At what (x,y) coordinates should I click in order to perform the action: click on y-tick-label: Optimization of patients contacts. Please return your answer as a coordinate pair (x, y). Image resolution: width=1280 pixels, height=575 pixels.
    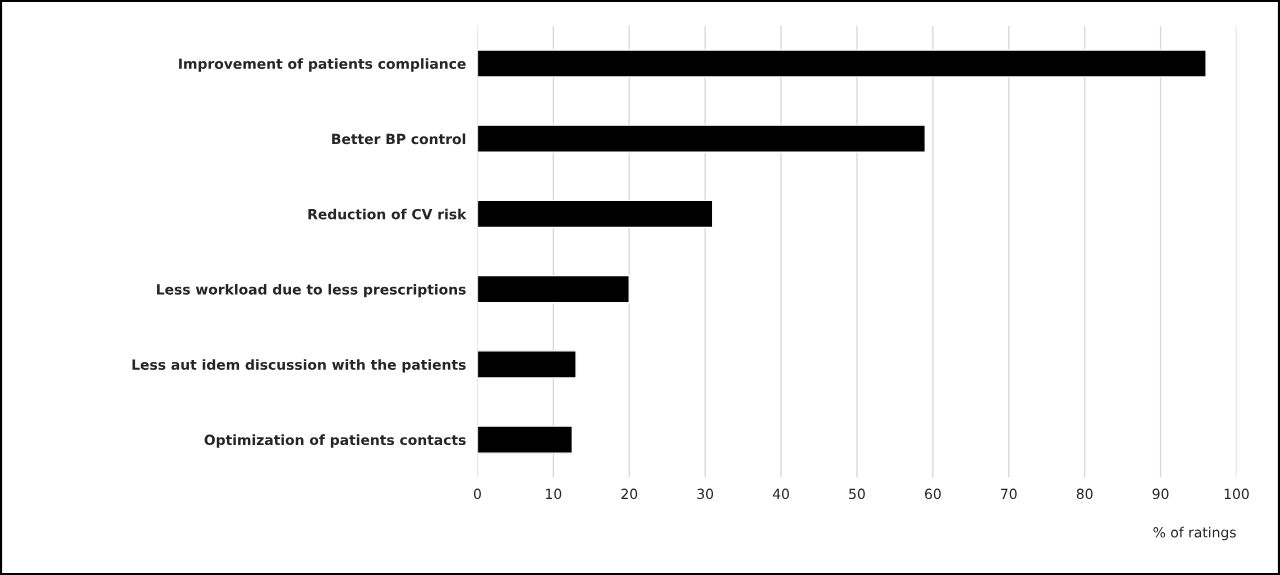
    Looking at the image, I should click on (335, 441).